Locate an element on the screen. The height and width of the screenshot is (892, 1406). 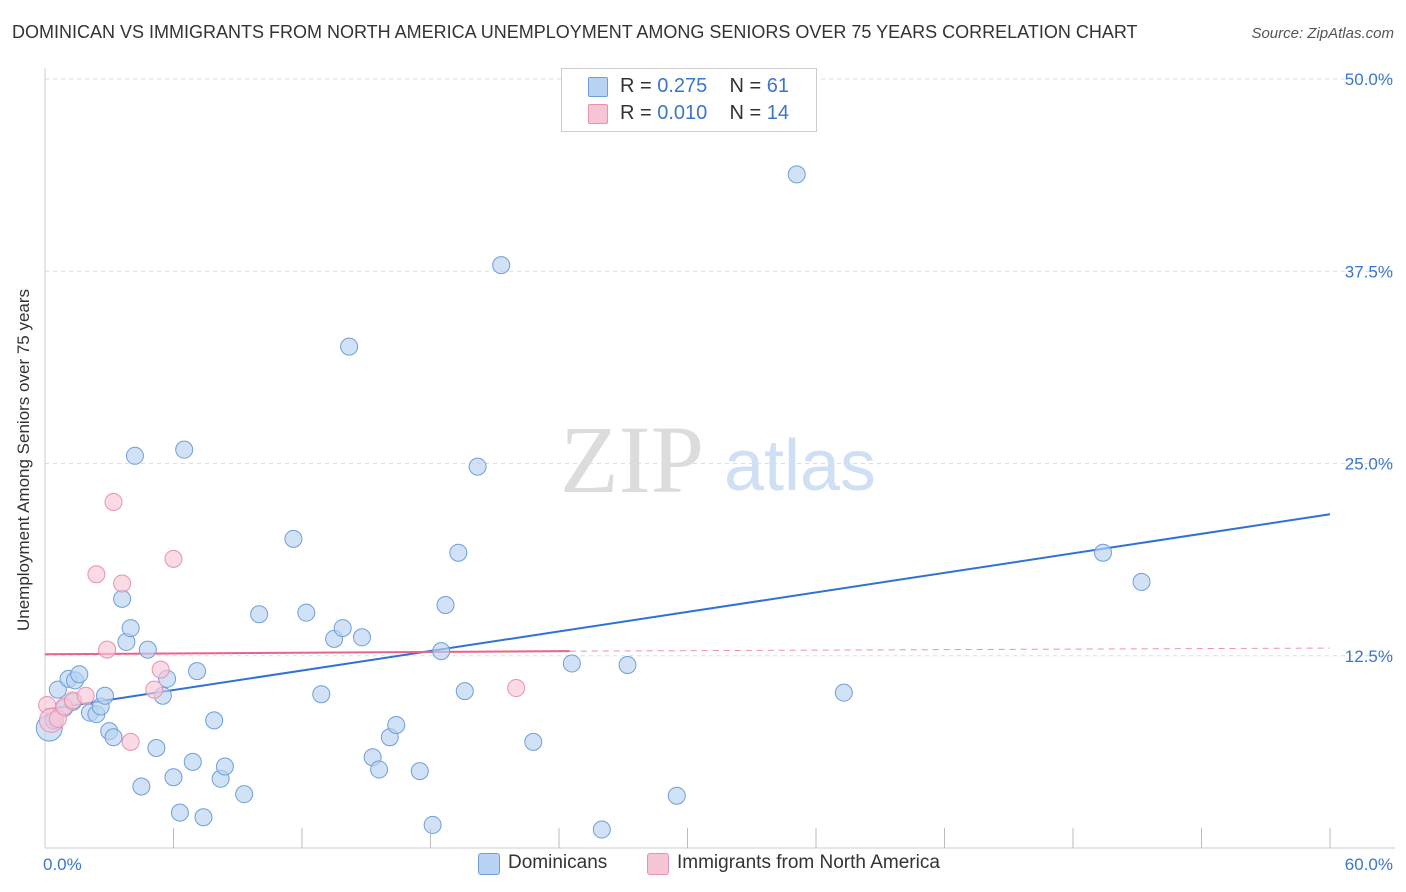
watermark: ZIP atlas is located at coordinates (718, 459).